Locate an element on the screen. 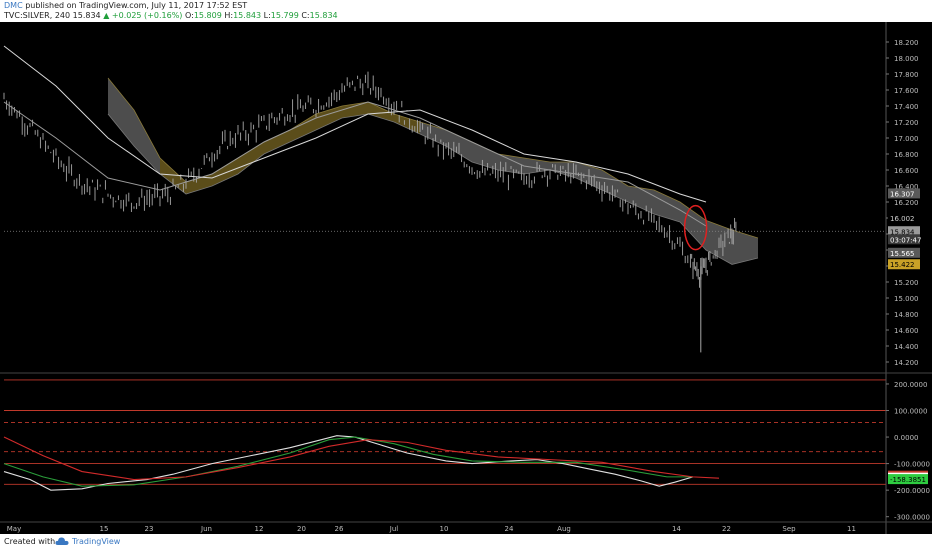 Image resolution: width=932 pixels, height=550 pixels. price-tick-label: 16.200 is located at coordinates (906, 203).